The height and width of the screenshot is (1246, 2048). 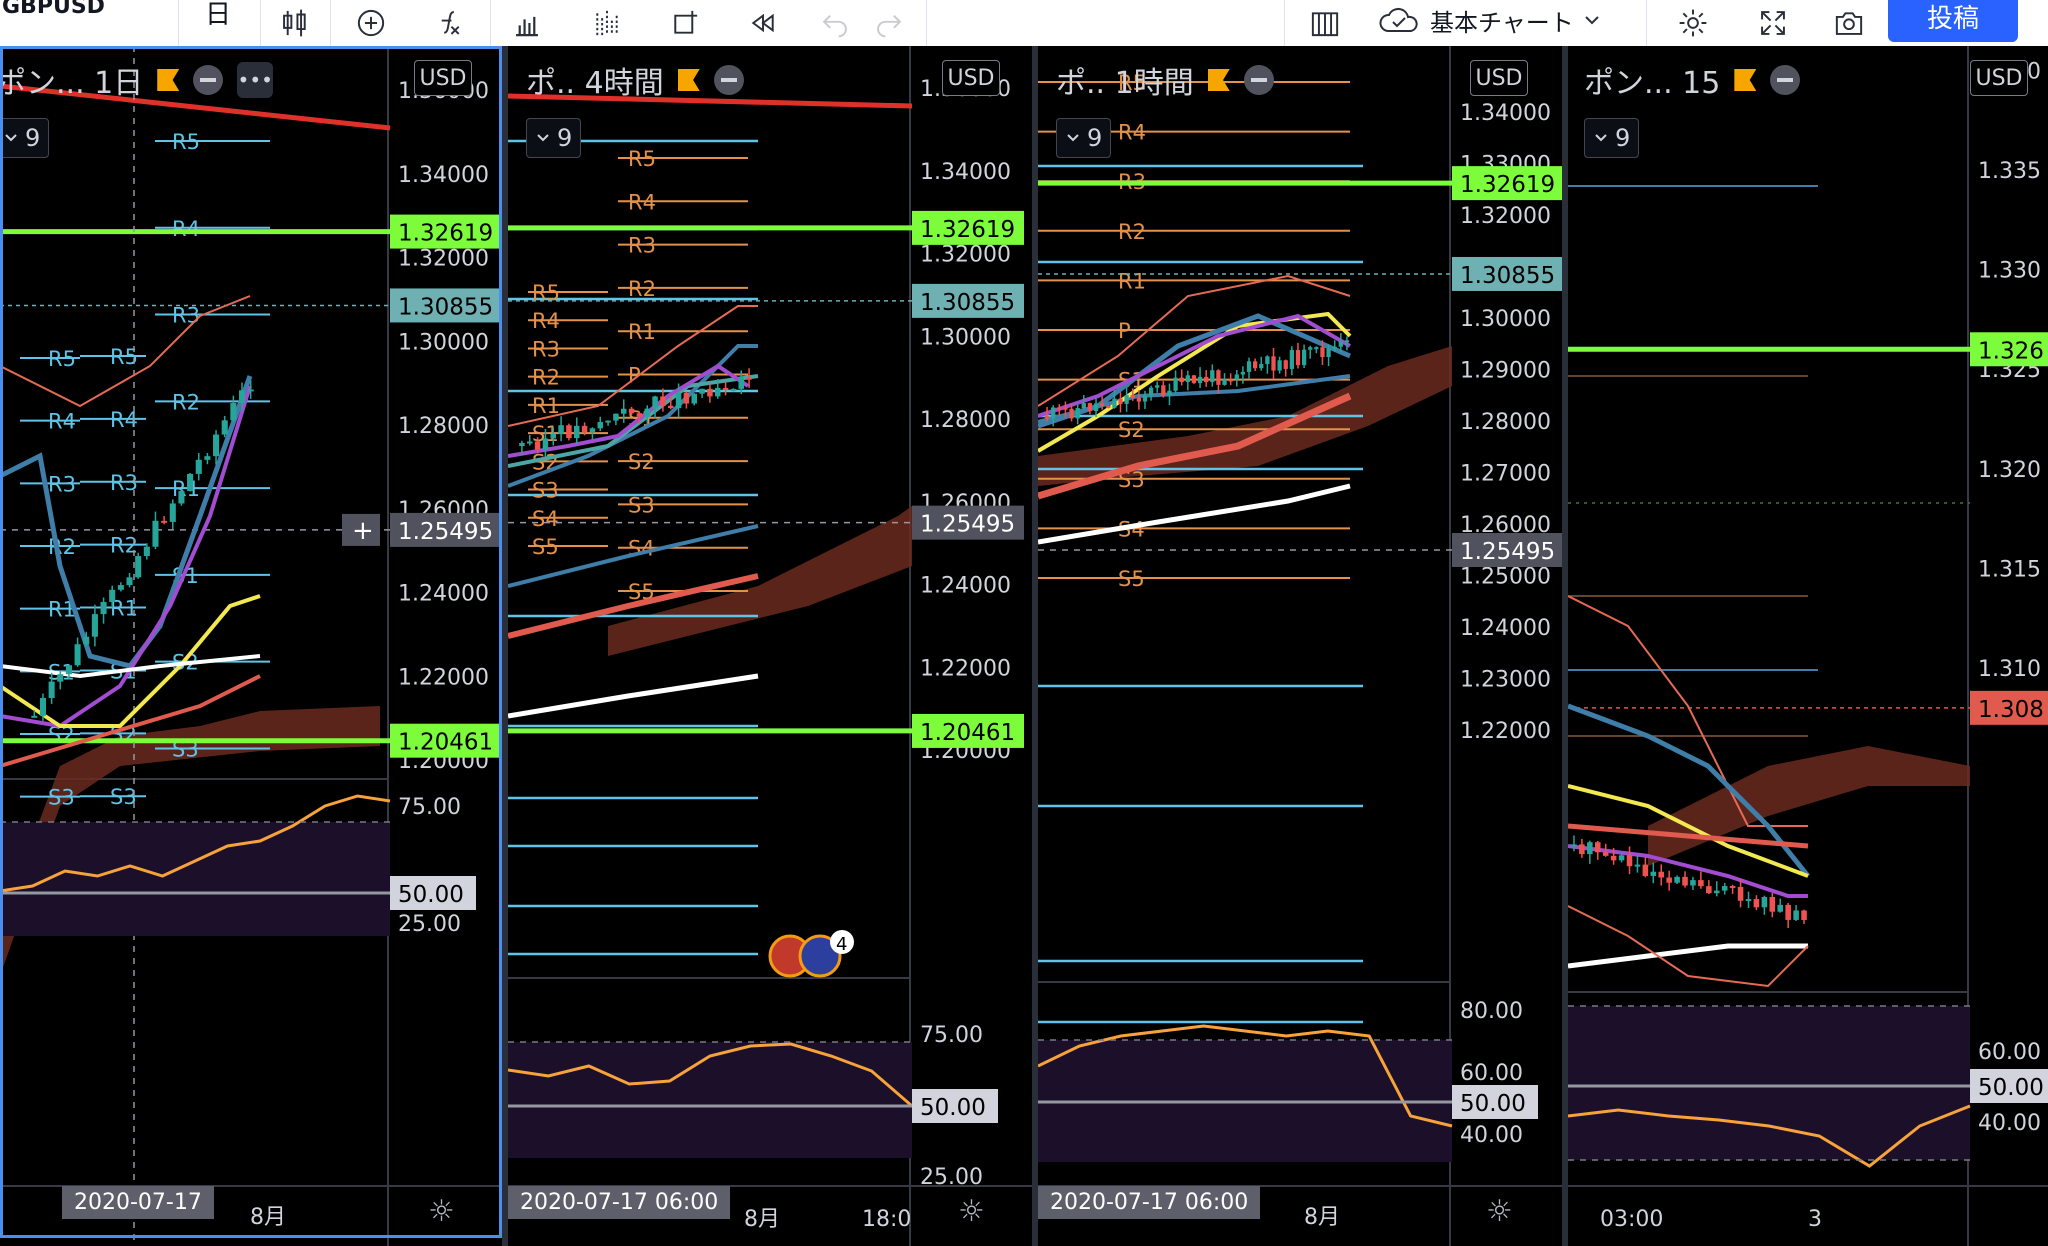 I want to click on ema-red, so click(x=1195, y=446).